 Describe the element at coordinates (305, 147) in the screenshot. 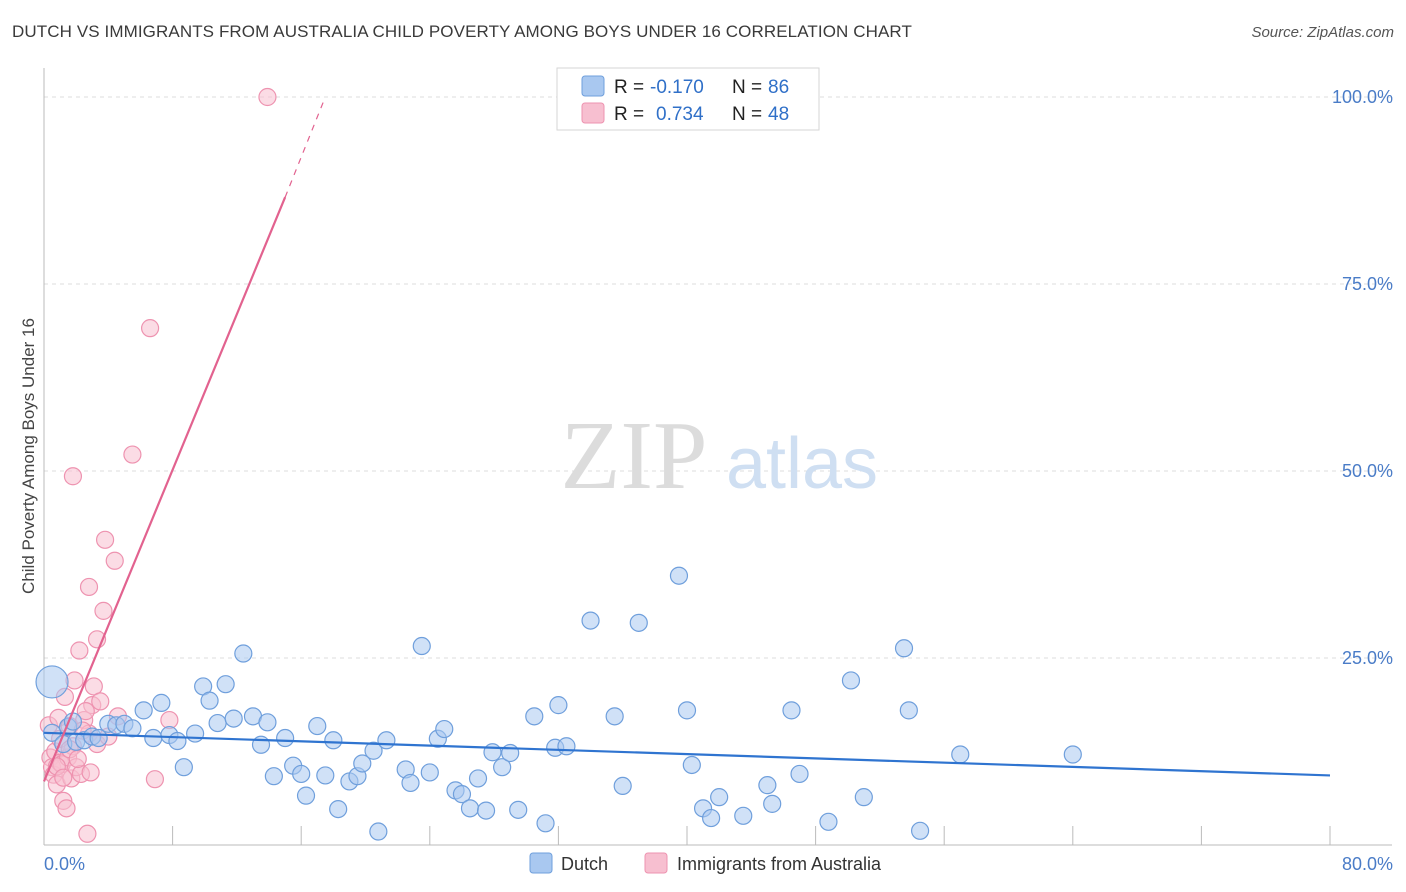

I see `aus-trend-extension` at that location.